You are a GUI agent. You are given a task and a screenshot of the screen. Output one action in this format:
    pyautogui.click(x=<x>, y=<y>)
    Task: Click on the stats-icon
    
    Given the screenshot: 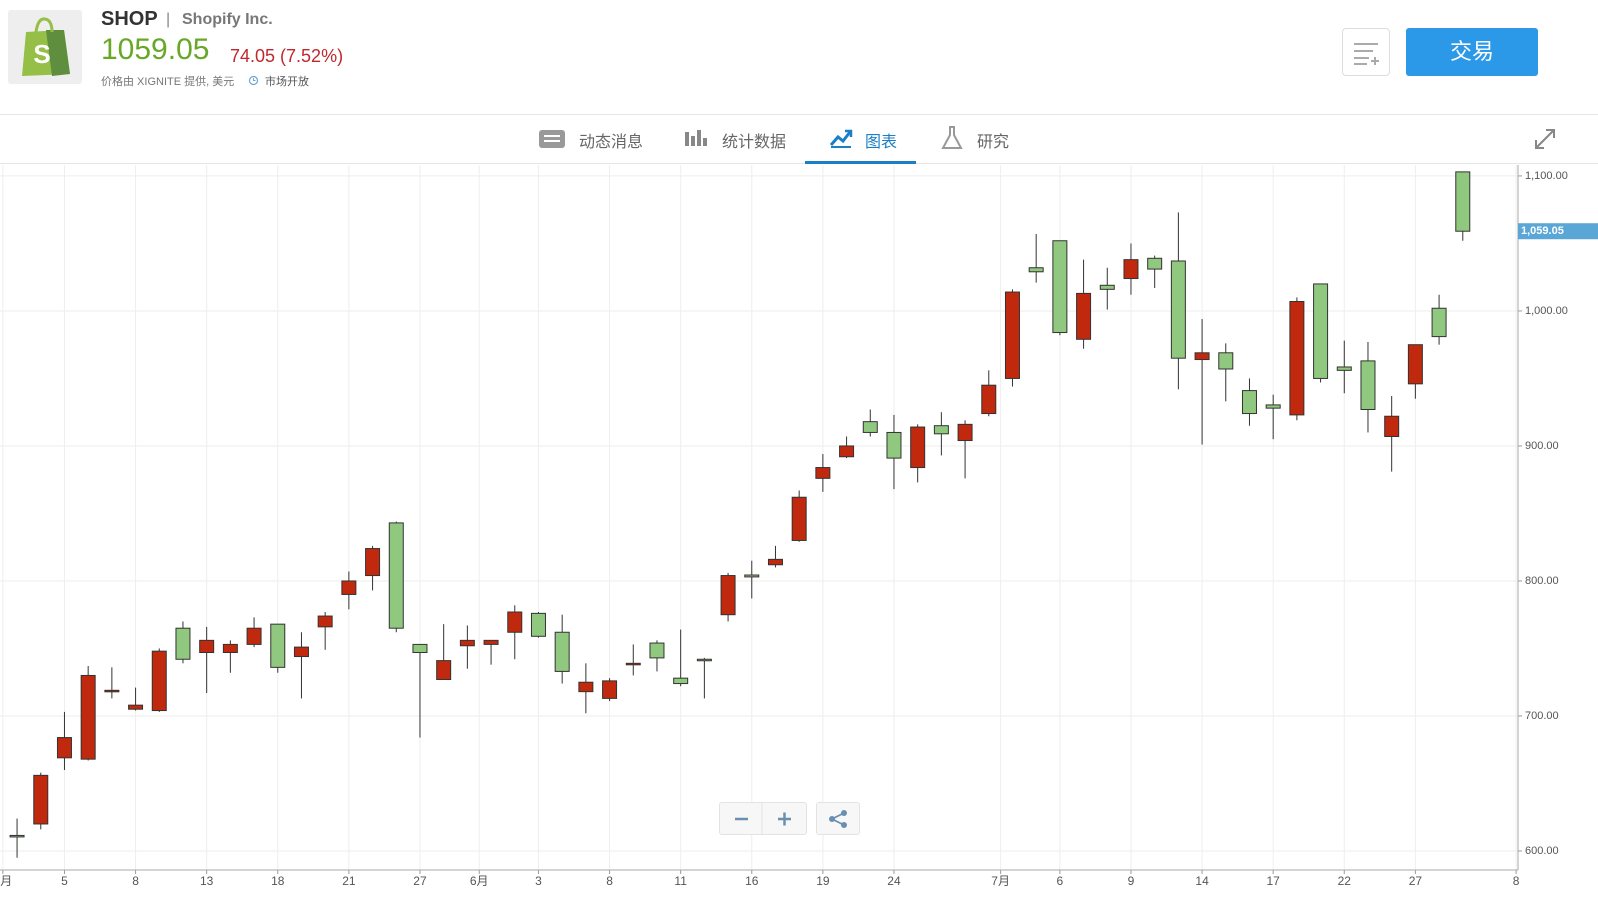 What is the action you would take?
    pyautogui.click(x=696, y=138)
    